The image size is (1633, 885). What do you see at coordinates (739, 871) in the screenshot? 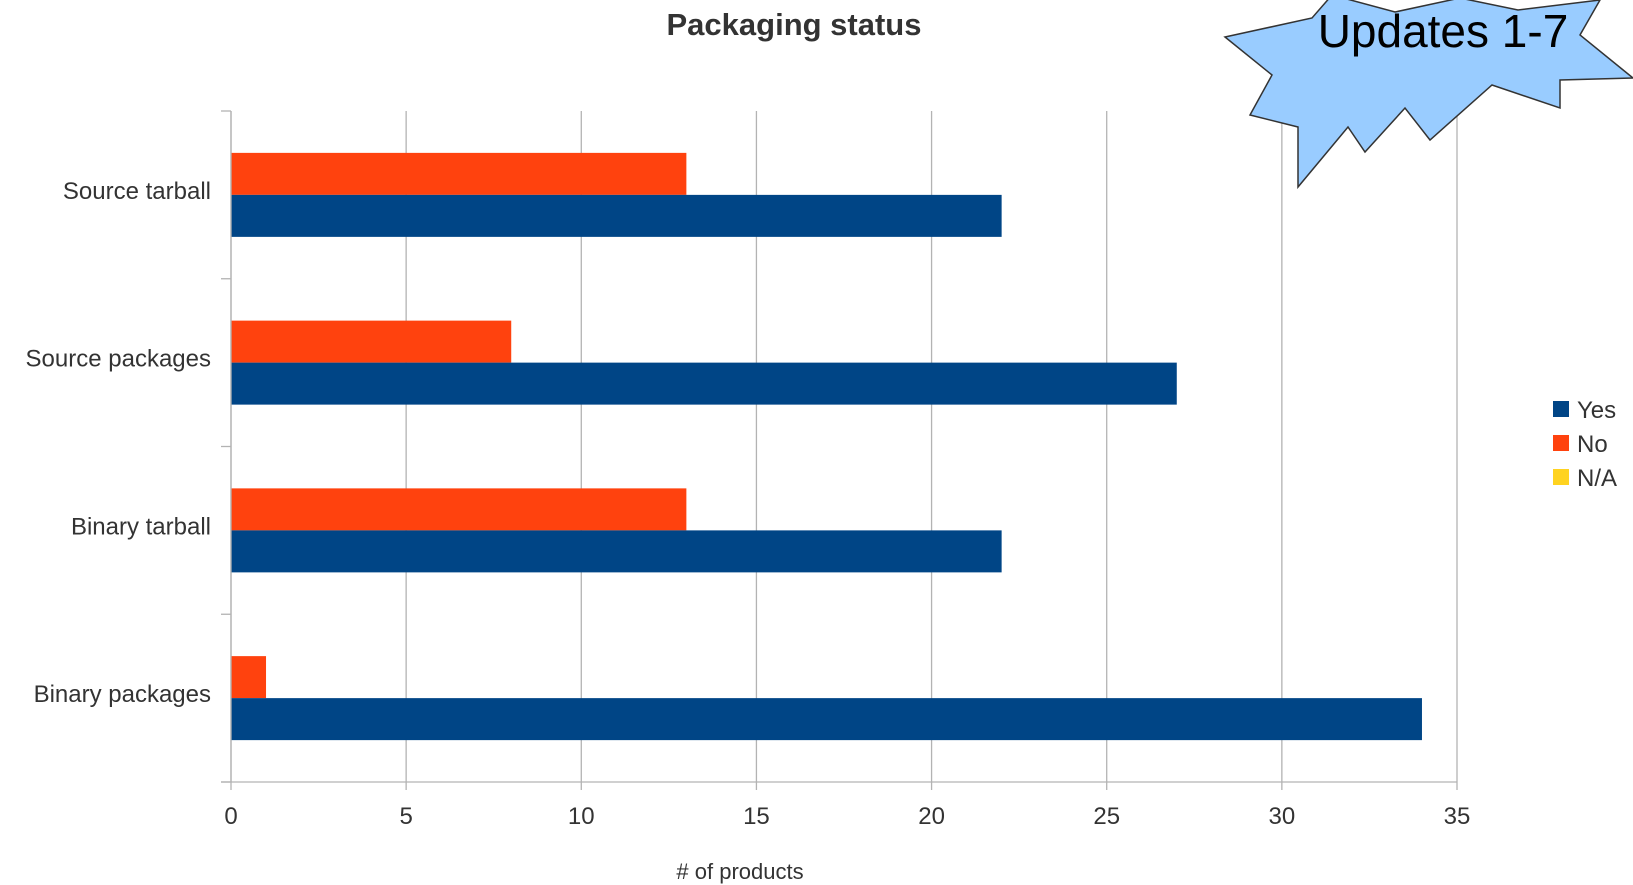
I see `x-axis-title: # of products` at bounding box center [739, 871].